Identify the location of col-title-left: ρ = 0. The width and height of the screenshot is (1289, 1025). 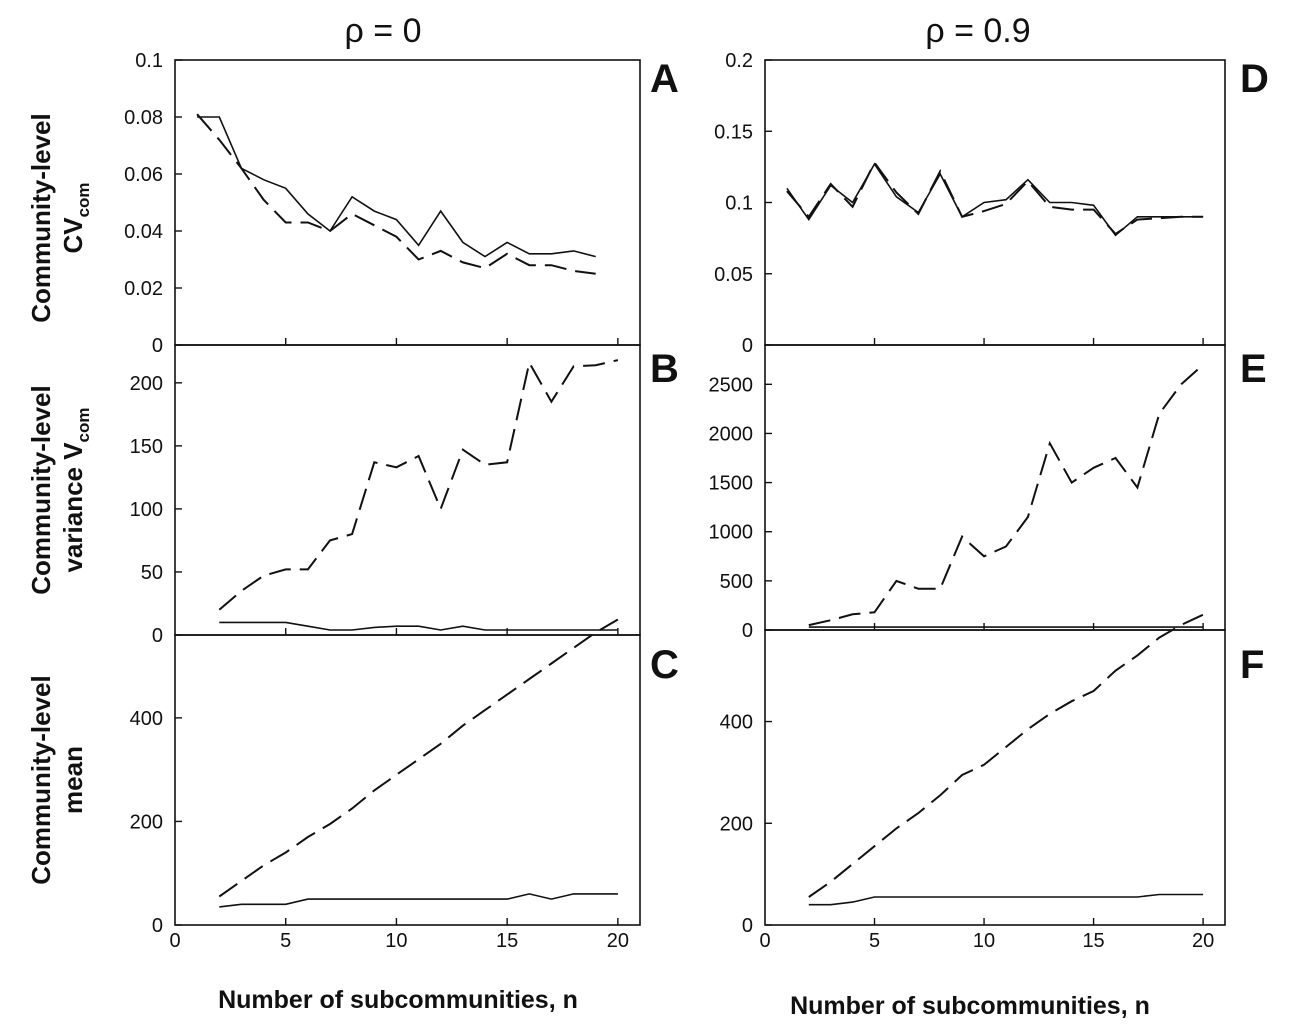
(383, 31).